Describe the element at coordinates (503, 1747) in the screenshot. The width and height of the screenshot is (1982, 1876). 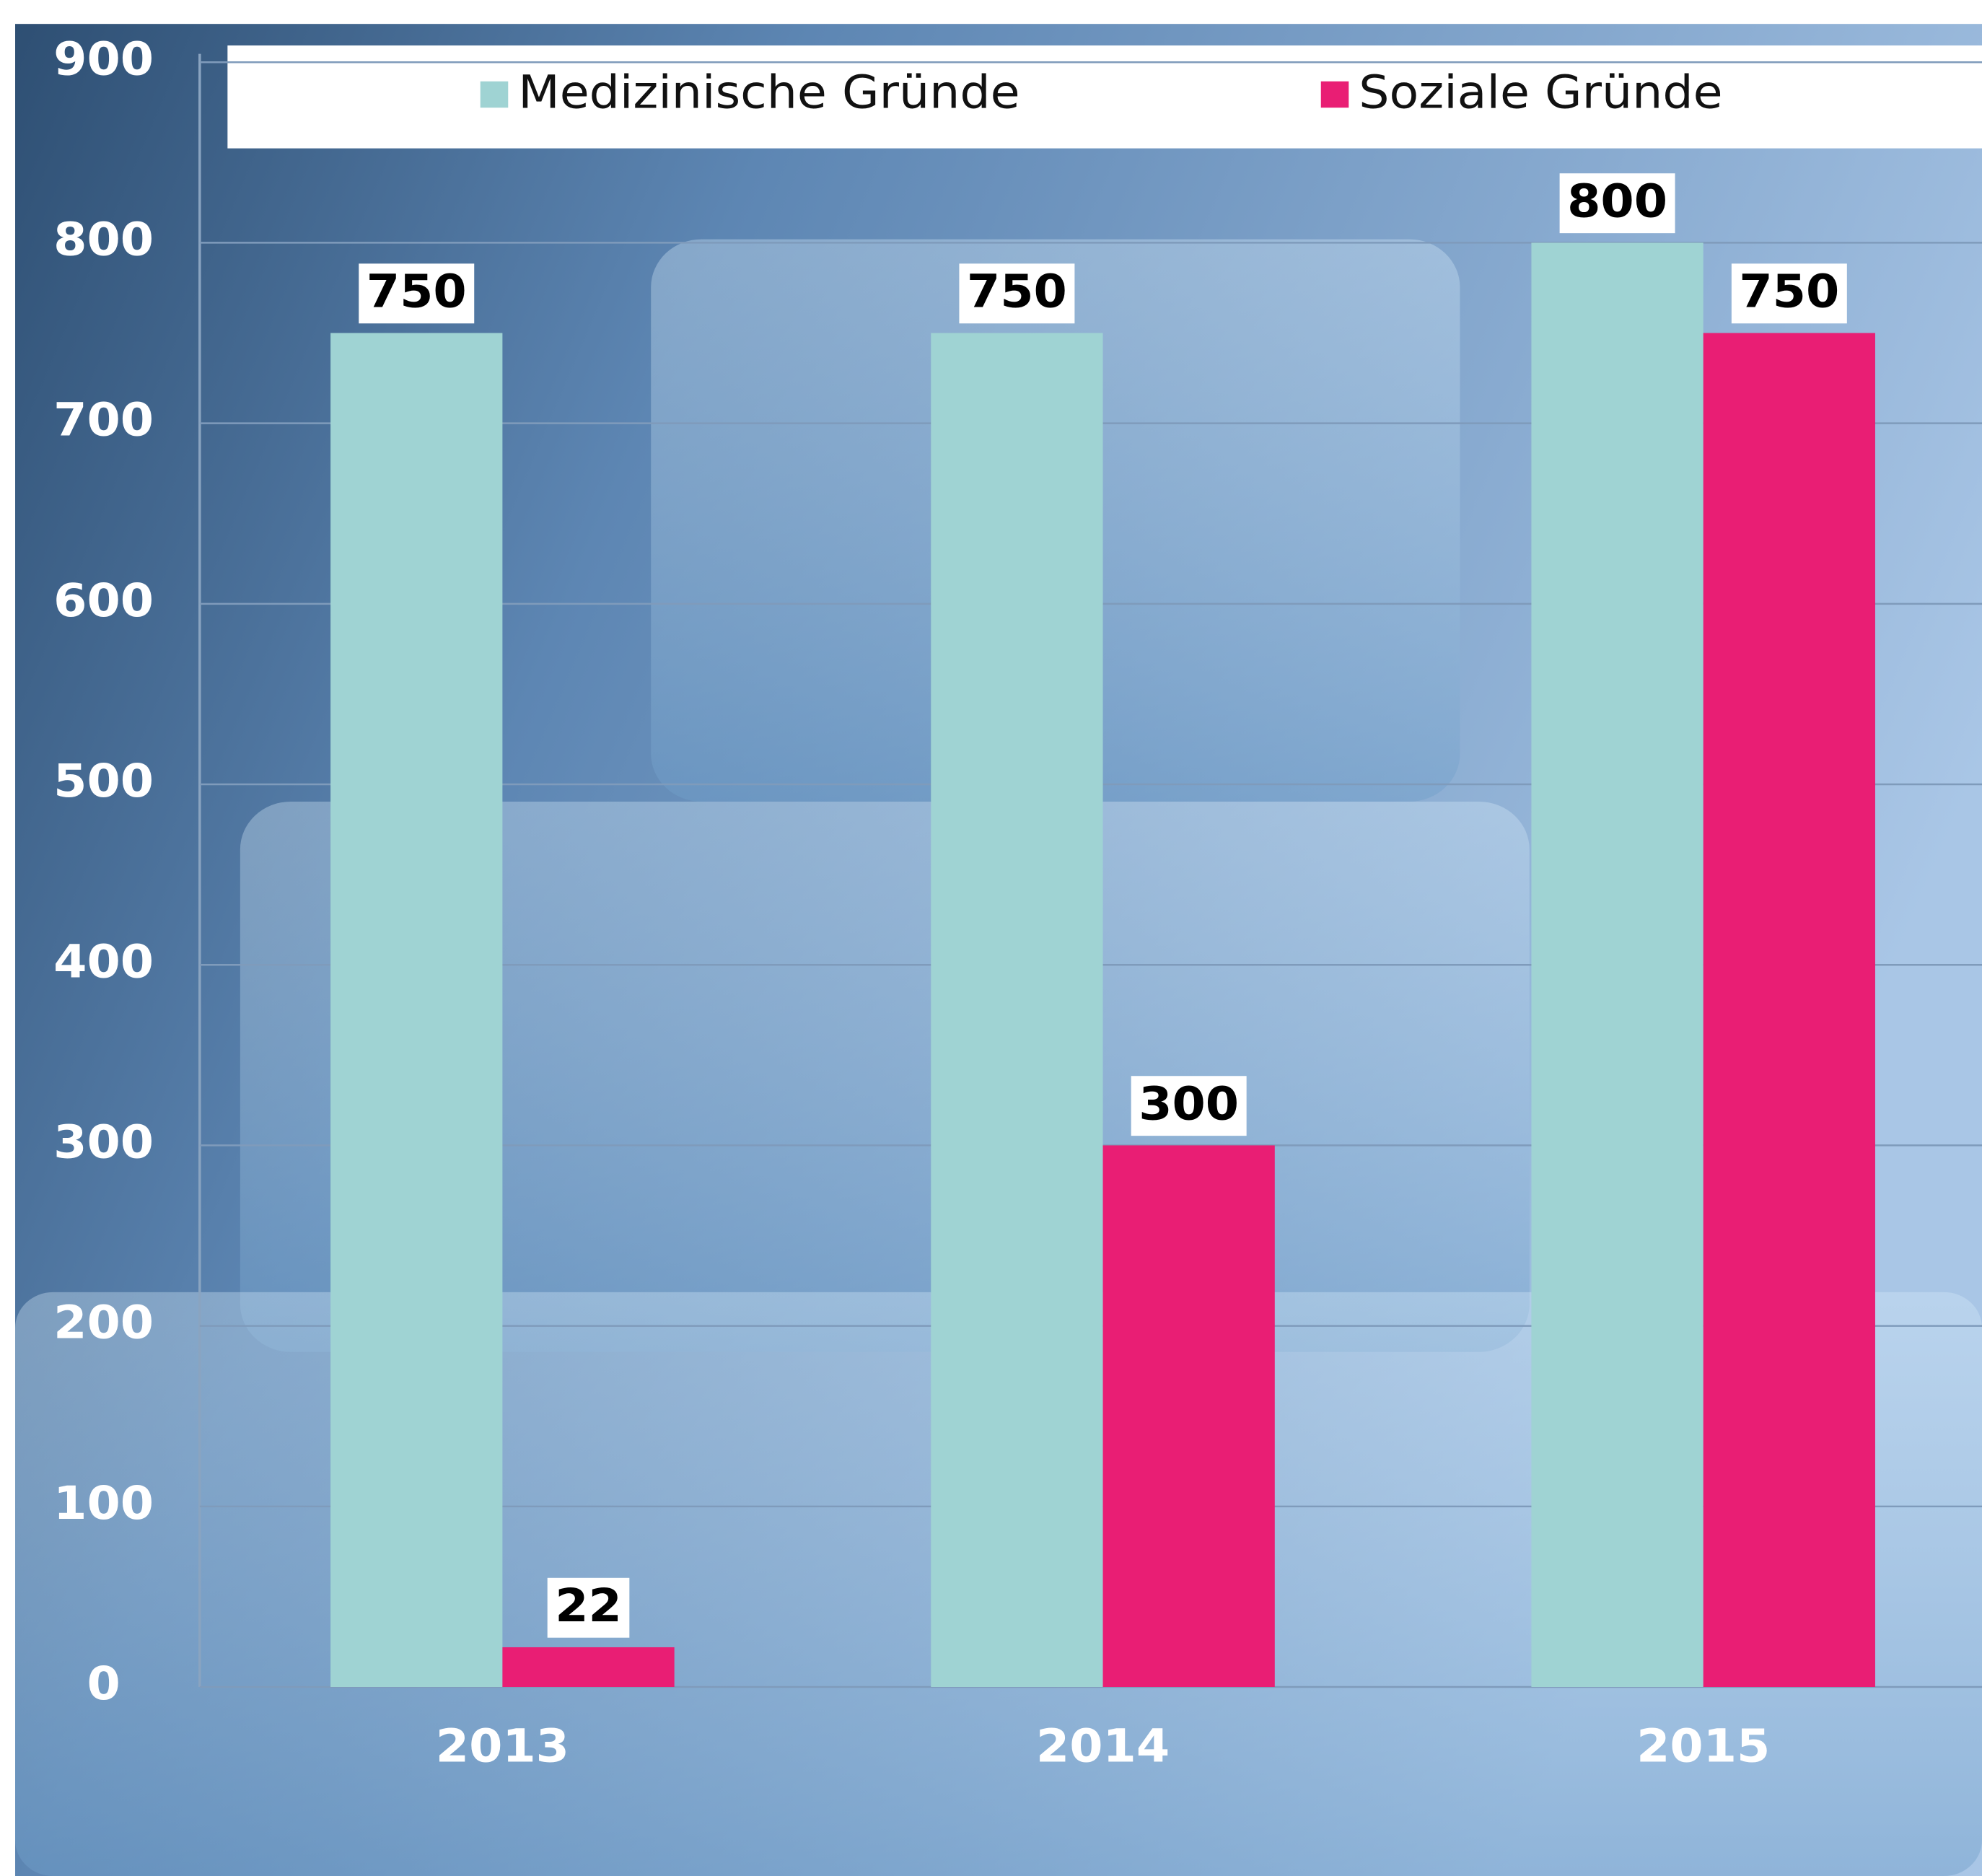
I see `x-tick-label: 2013` at that location.